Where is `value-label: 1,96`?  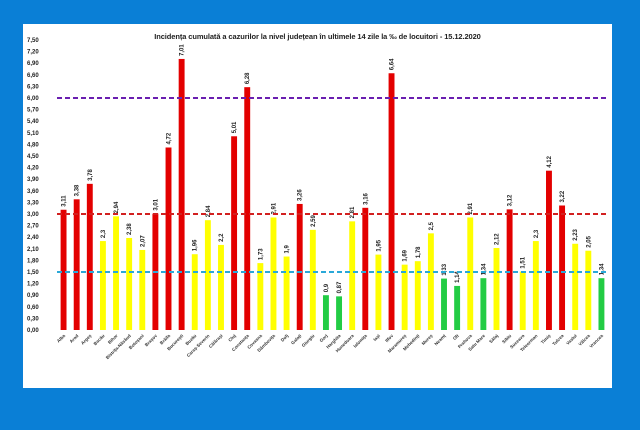 value-label: 1,96 is located at coordinates (196, 245).